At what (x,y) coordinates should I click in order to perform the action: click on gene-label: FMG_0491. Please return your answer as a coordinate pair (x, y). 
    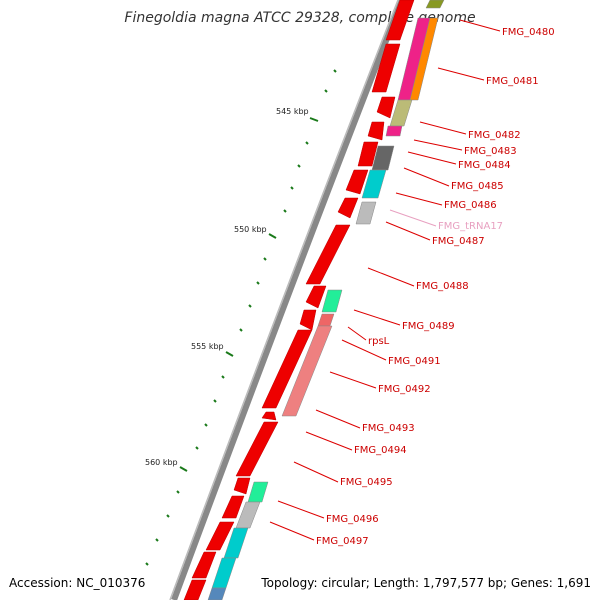
    Looking at the image, I should click on (414, 361).